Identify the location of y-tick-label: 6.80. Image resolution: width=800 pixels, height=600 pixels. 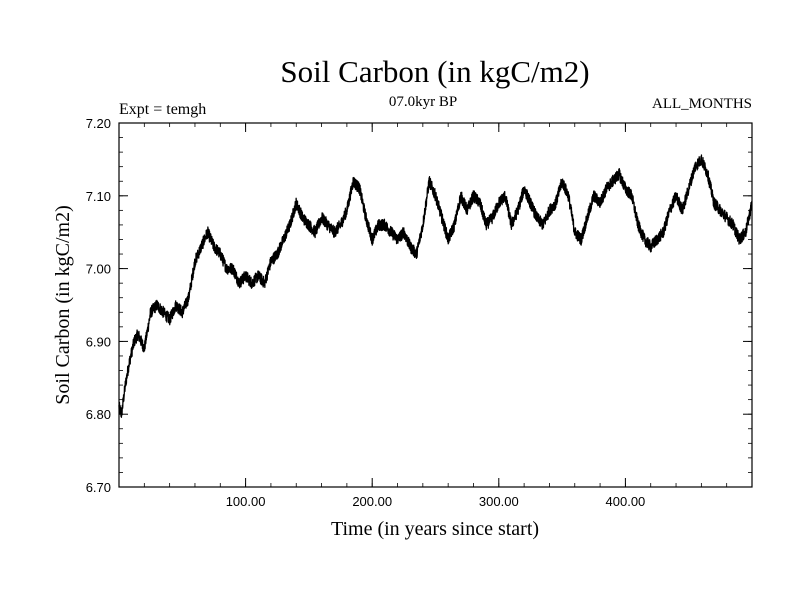
(98, 414).